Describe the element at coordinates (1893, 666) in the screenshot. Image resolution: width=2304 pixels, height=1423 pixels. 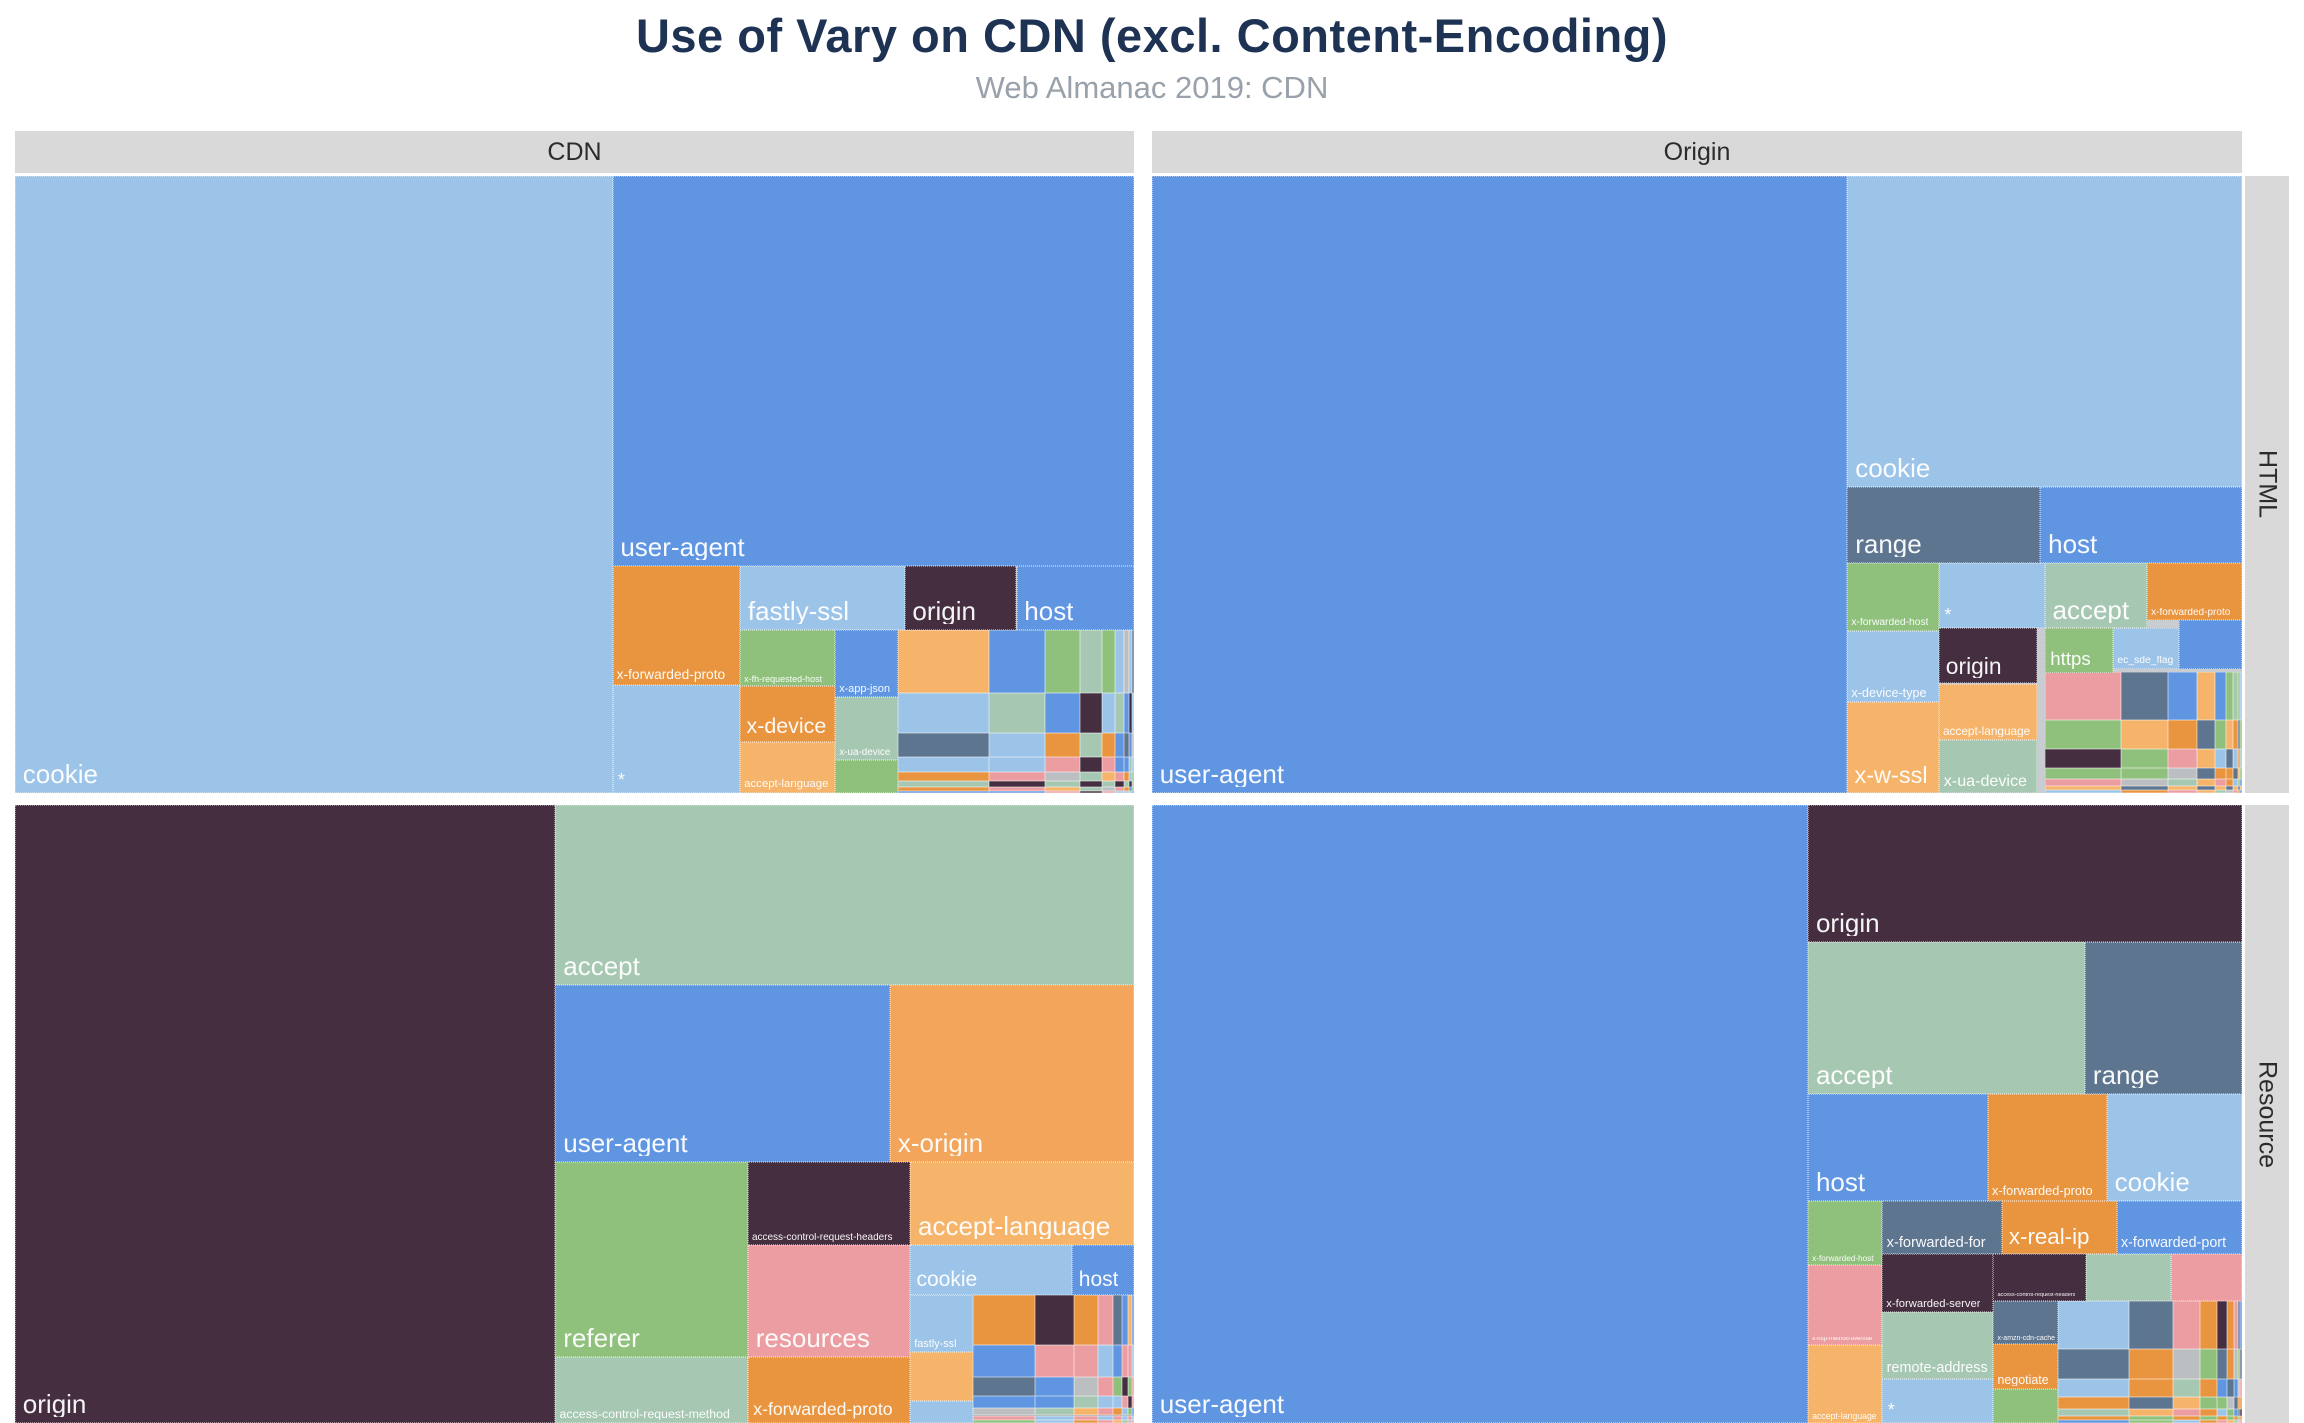
I see `treemap-cell-x-device-type: x-device-type` at that location.